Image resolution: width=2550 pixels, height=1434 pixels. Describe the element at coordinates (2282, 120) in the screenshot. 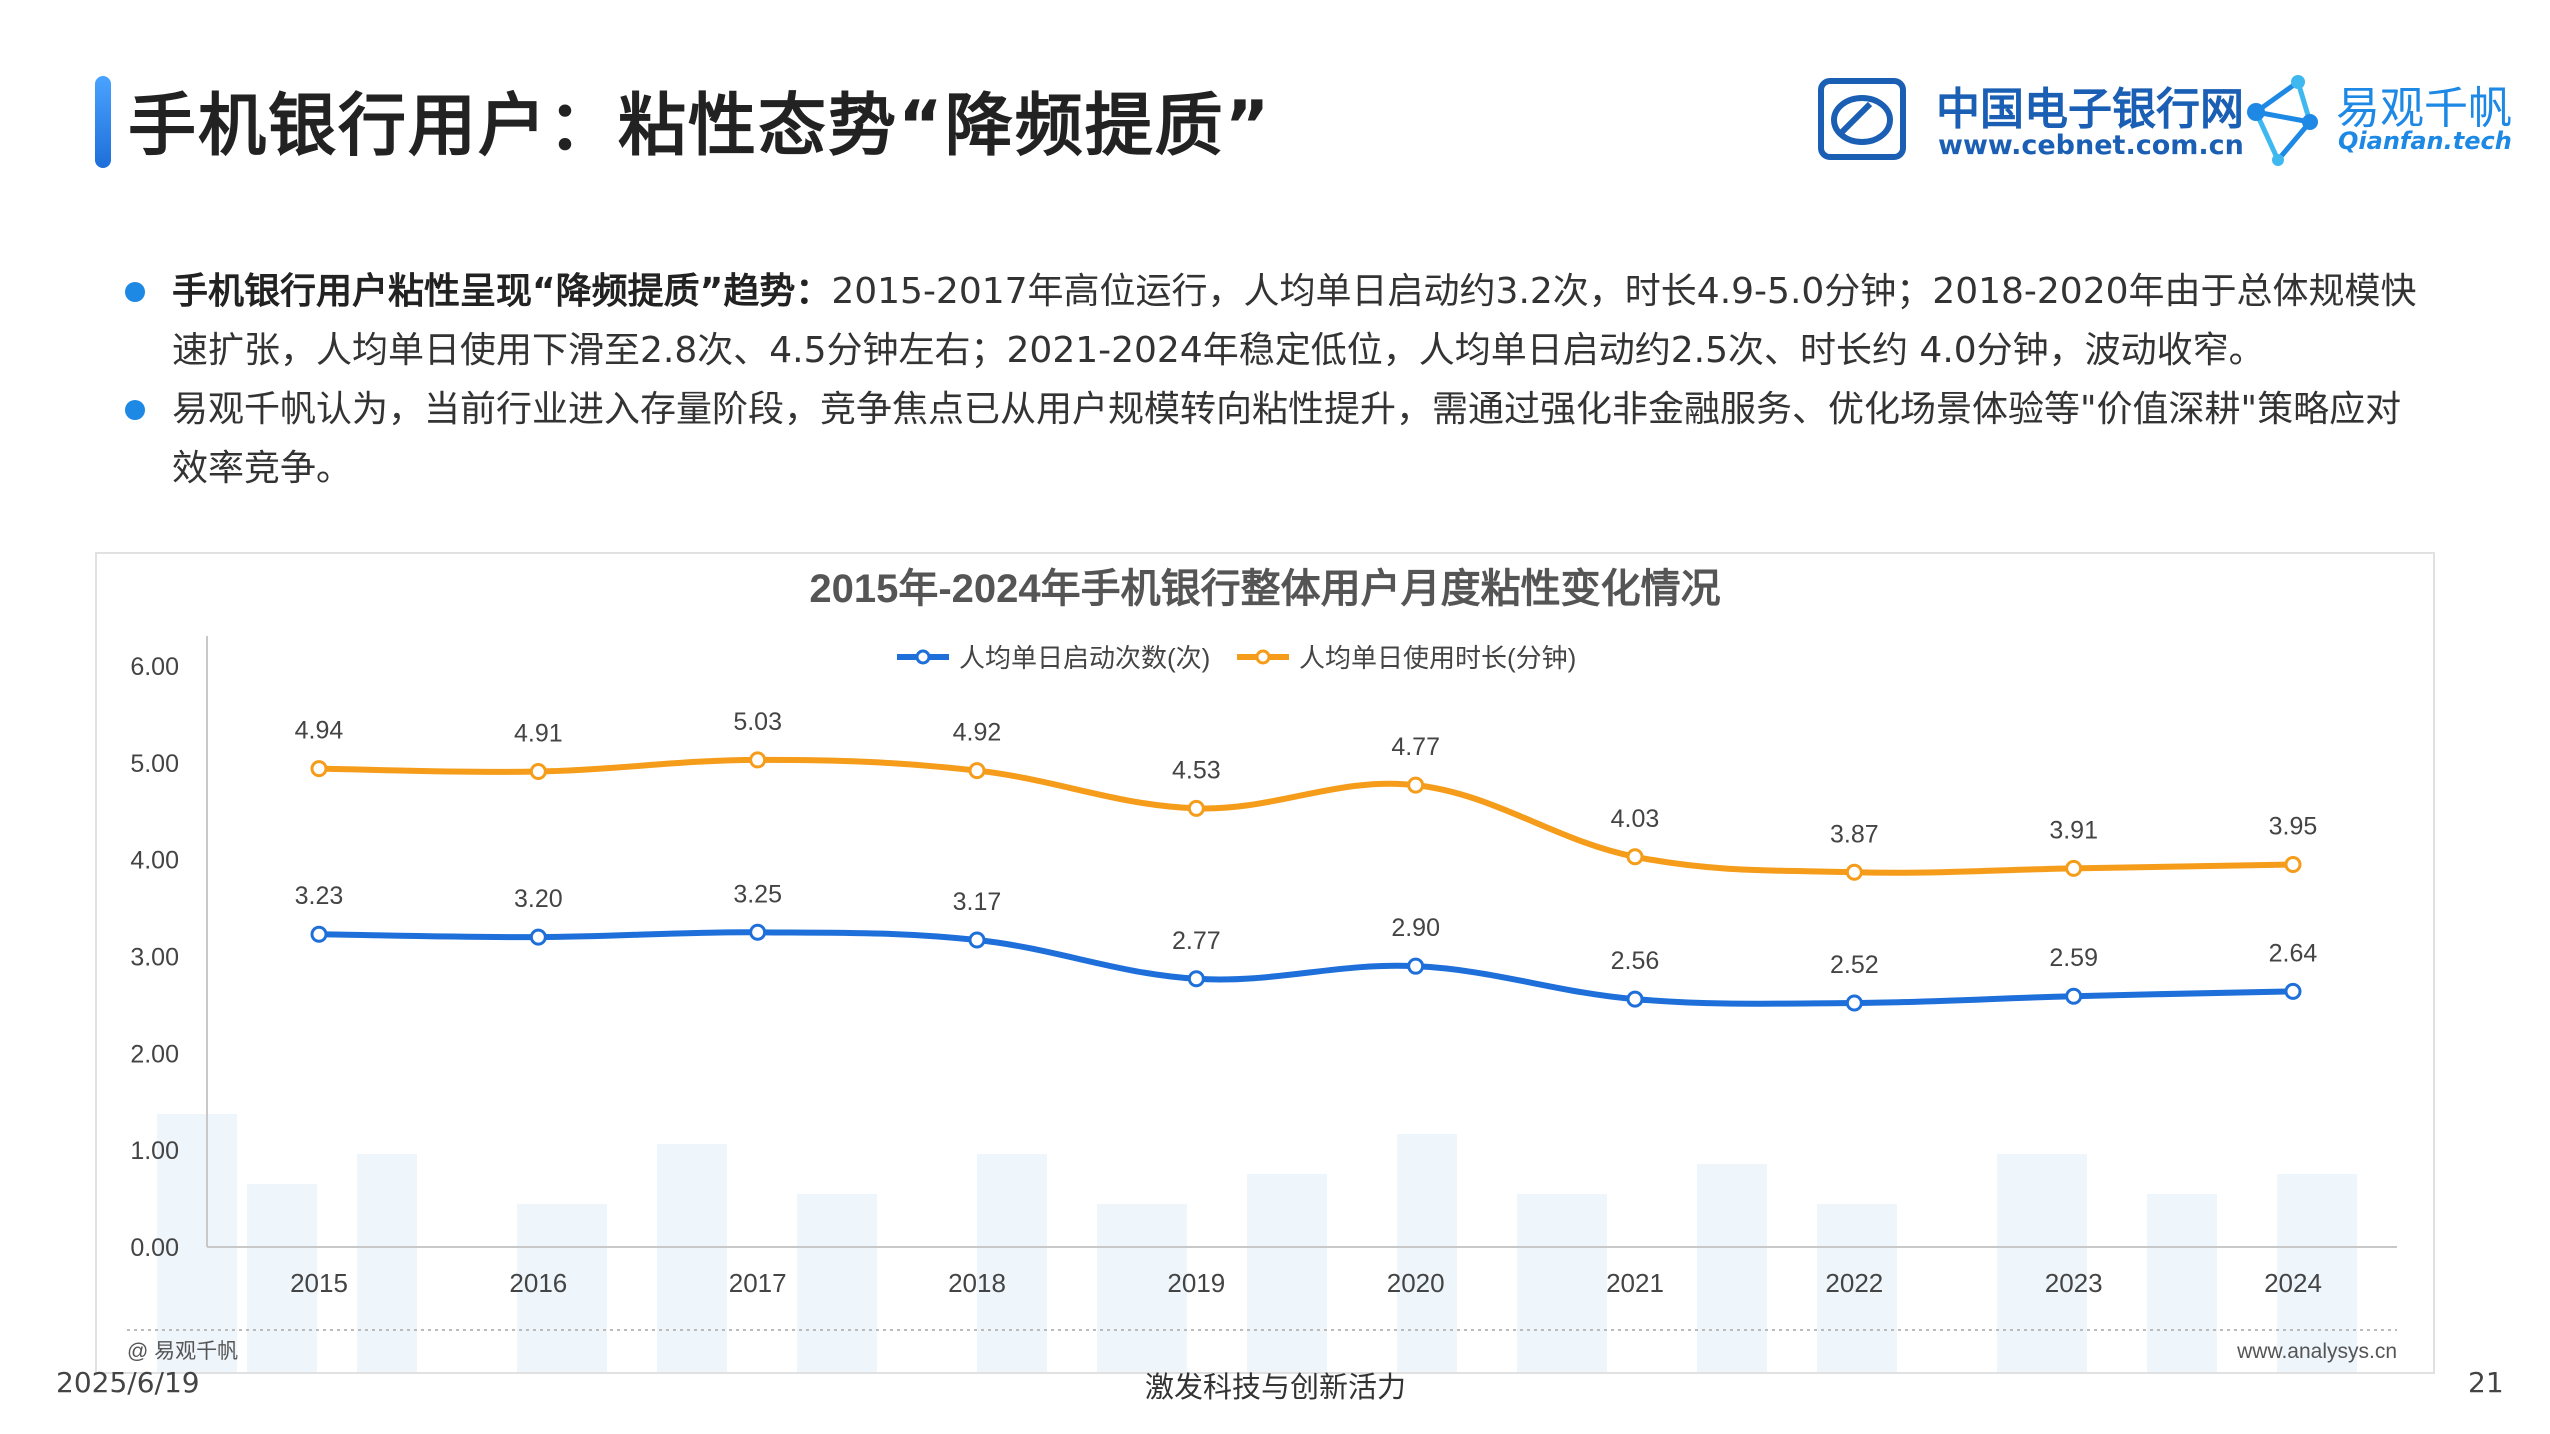

I see `qianfan-logo-icon` at that location.